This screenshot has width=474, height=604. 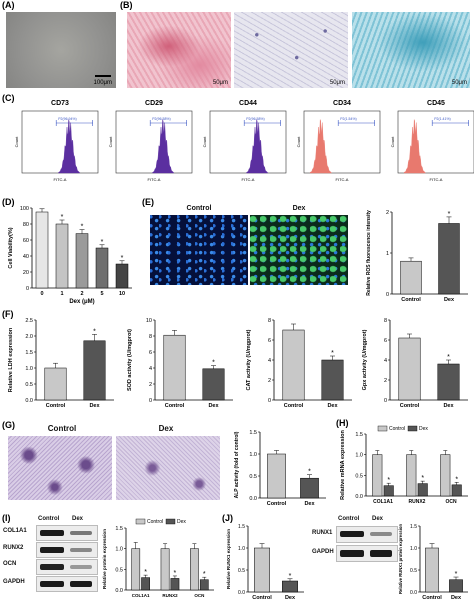 I want to click on panel-b-stain-pink: 50μm, so click(x=179, y=50).